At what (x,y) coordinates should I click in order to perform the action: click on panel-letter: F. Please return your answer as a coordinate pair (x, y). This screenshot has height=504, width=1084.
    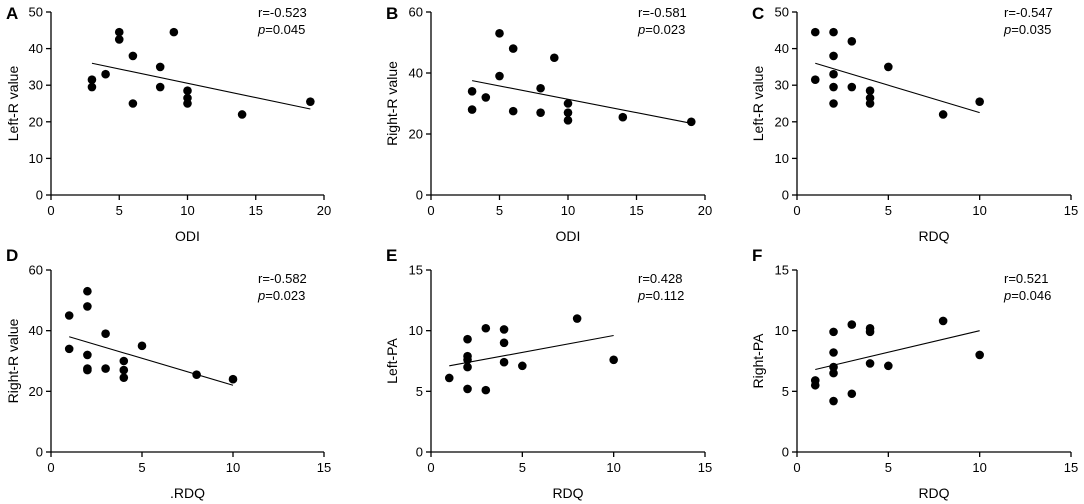
    Looking at the image, I should click on (757, 255).